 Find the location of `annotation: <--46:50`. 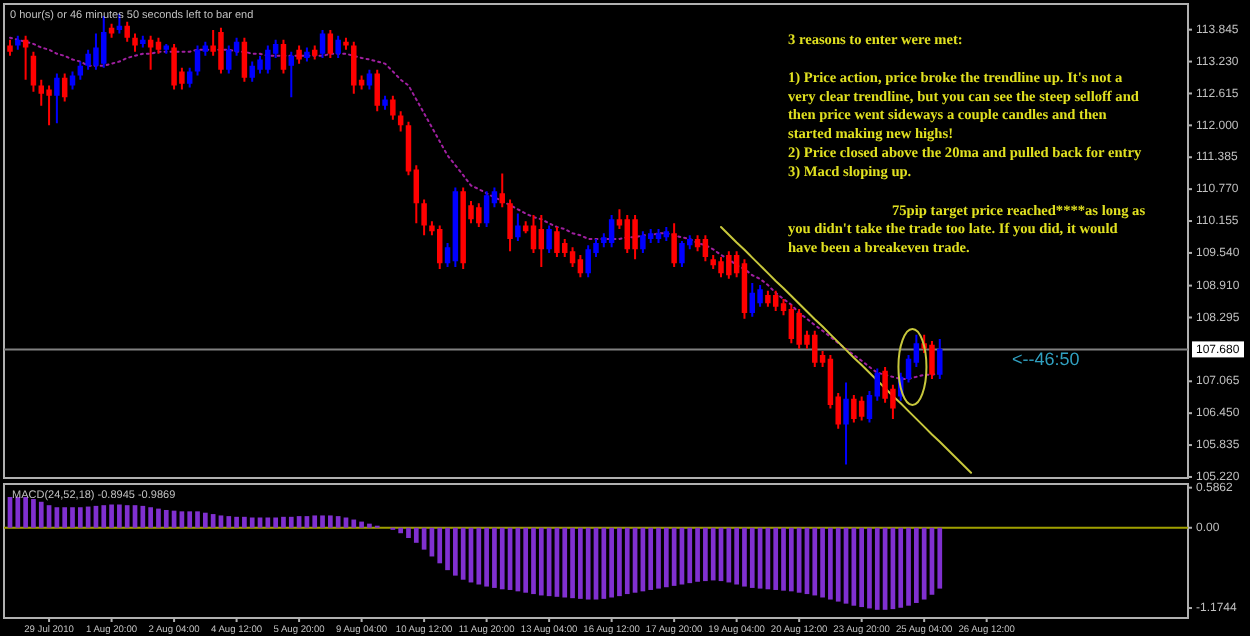

annotation: <--46:50 is located at coordinates (1046, 359).